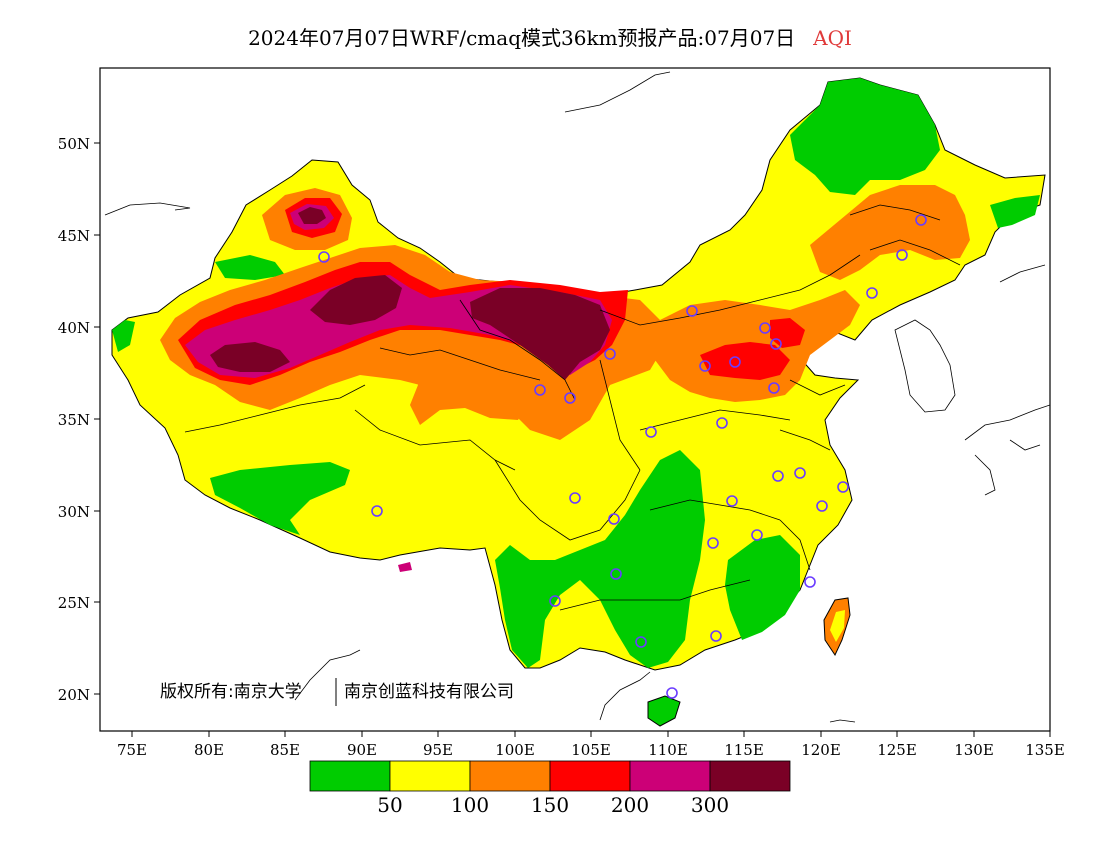  I want to click on lon-label-75: 75E, so click(132, 750).